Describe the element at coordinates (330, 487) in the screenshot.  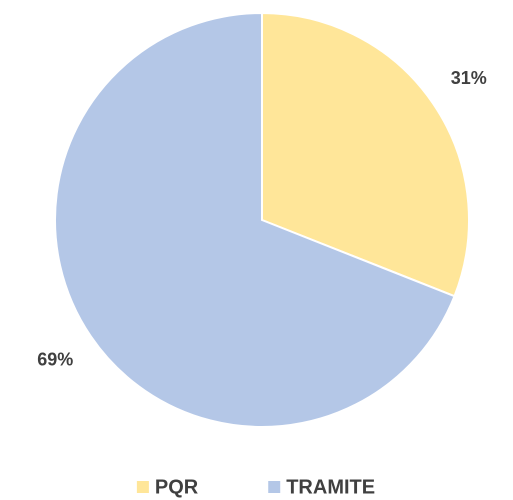
I see `legend-label: TRAMITE` at that location.